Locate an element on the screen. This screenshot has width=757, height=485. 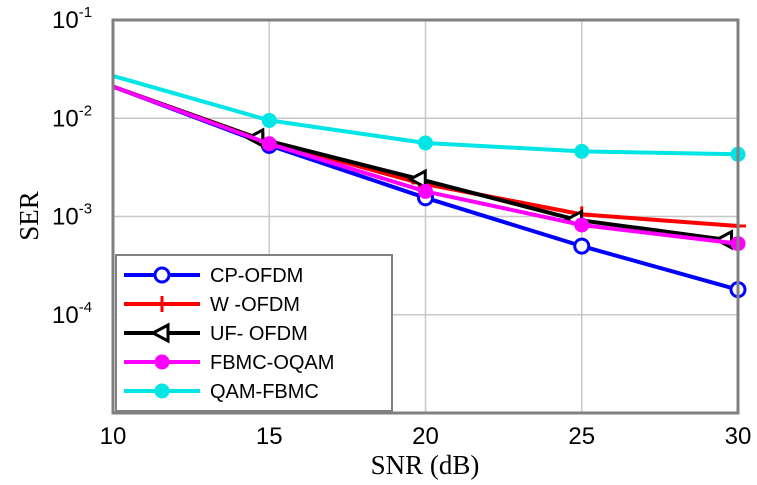
x-tick-labels: 10 15 20 25 30 is located at coordinates (426, 436).